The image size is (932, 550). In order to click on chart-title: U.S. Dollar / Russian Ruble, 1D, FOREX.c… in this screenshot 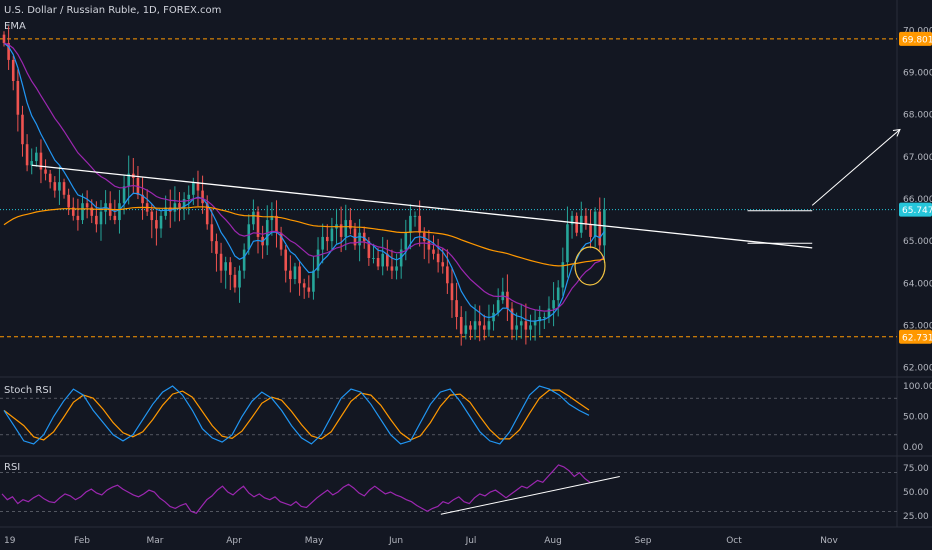, I will do `click(113, 10)`.